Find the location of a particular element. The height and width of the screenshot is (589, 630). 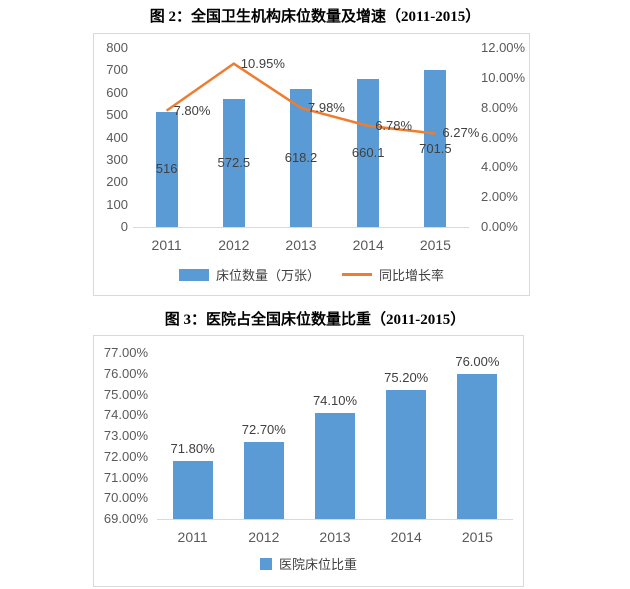

right-axis-tick: 8.00% is located at coordinates (499, 107).